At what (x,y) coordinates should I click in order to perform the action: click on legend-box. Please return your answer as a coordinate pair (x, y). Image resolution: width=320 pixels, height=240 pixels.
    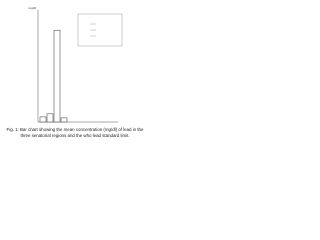
    Looking at the image, I should click on (100, 30).